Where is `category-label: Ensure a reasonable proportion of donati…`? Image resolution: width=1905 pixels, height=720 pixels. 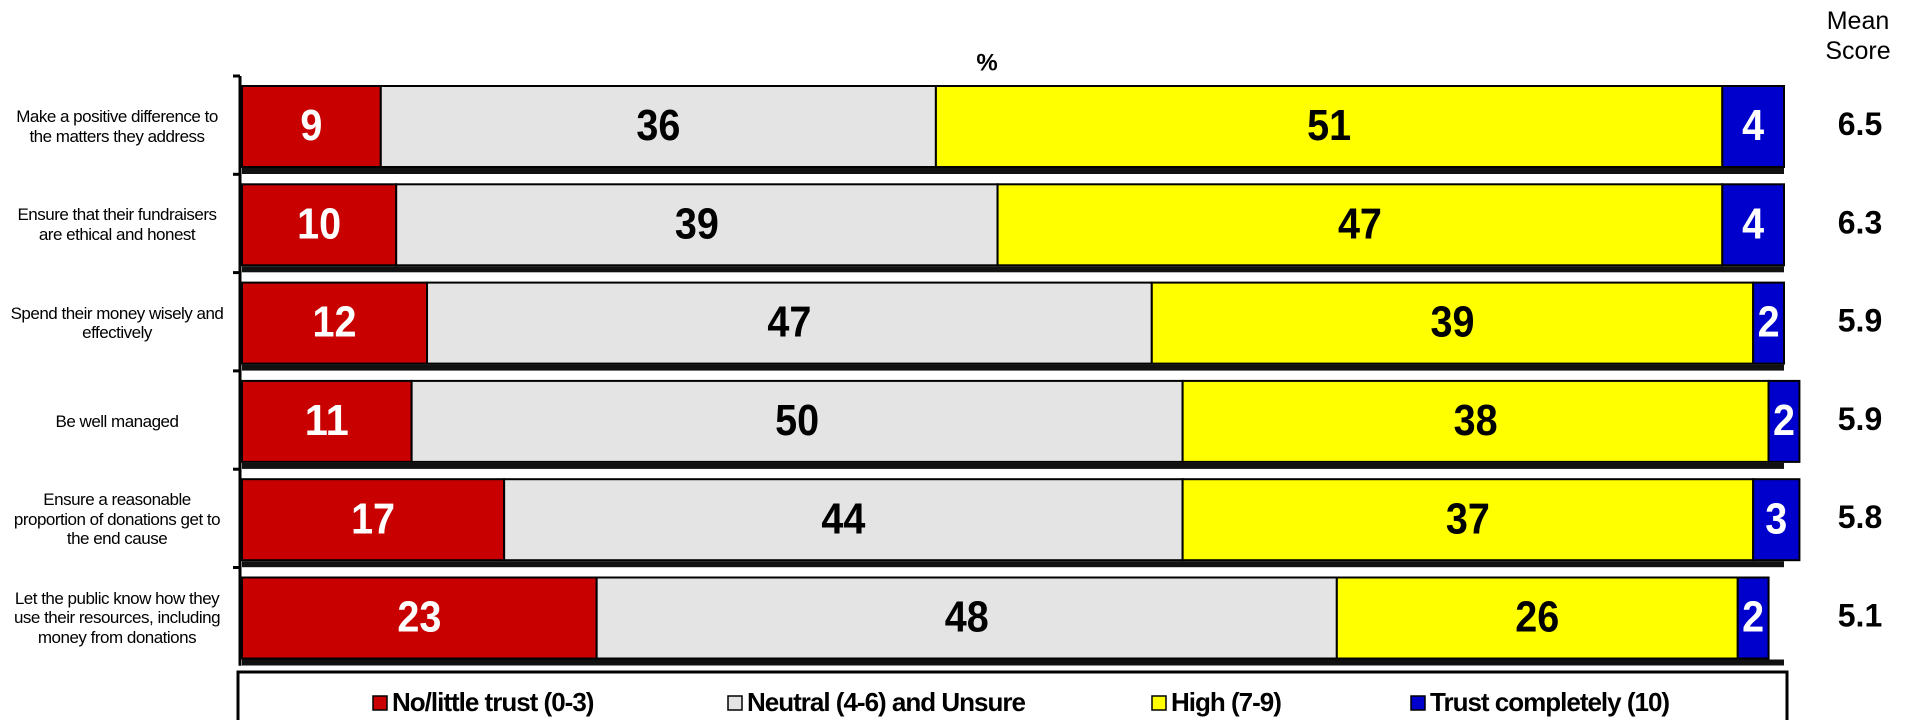 category-label: Ensure a reasonable proportion of donati… is located at coordinates (117, 519).